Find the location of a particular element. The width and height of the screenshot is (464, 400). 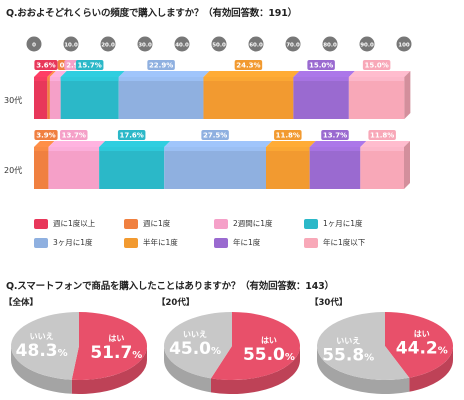

pie-panel-overall: 【全体】 はい 51.7% いいえ 48.3% is located at coordinates (79, 348).